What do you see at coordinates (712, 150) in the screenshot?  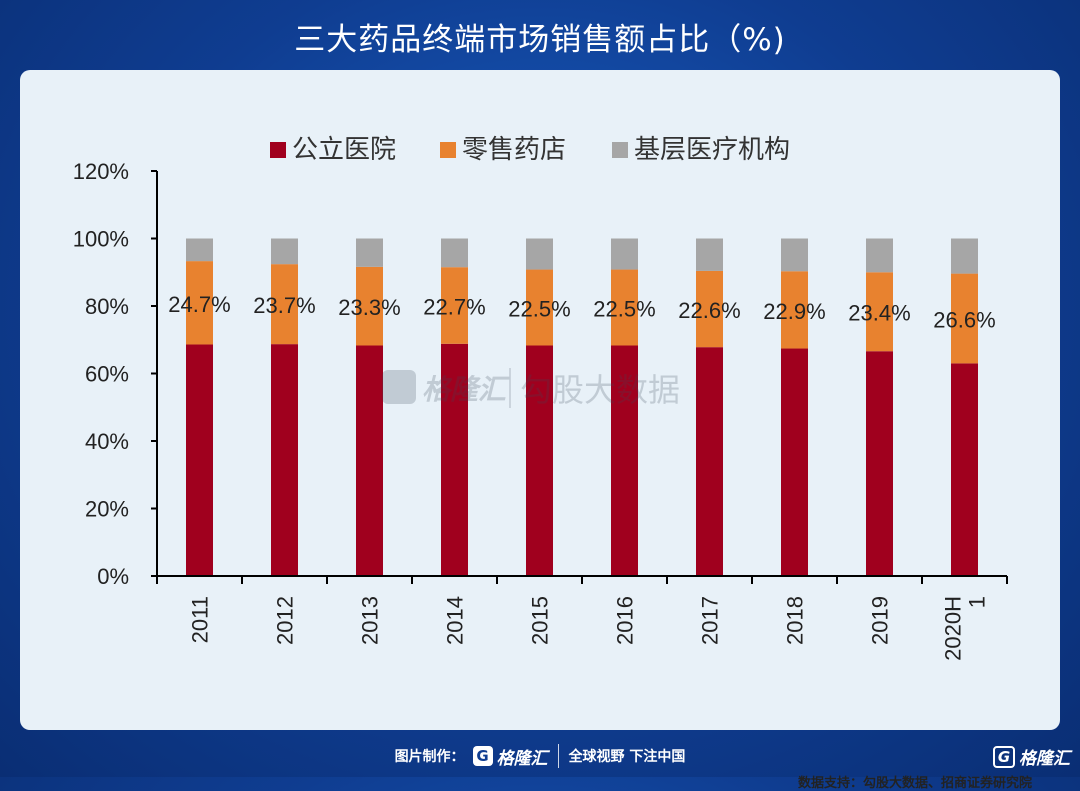 I see `legend-label-3: 基层医疗机构` at bounding box center [712, 150].